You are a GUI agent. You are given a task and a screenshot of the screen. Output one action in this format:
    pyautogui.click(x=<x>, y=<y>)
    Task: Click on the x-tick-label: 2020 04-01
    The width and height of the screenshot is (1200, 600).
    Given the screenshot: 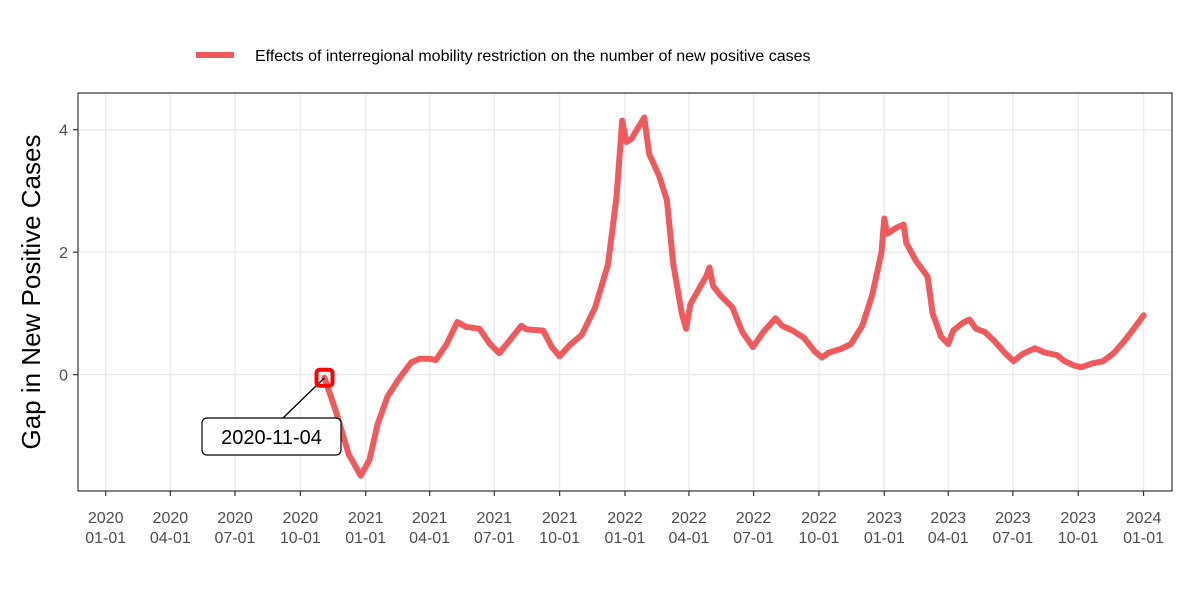 What is the action you would take?
    pyautogui.click(x=170, y=528)
    